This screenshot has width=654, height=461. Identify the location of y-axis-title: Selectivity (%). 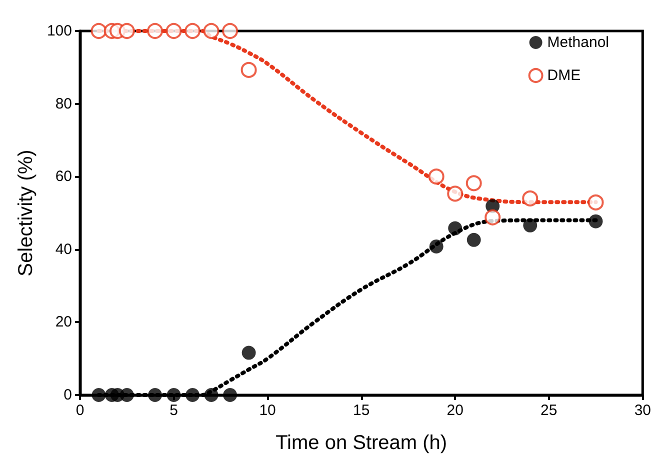
(26, 213).